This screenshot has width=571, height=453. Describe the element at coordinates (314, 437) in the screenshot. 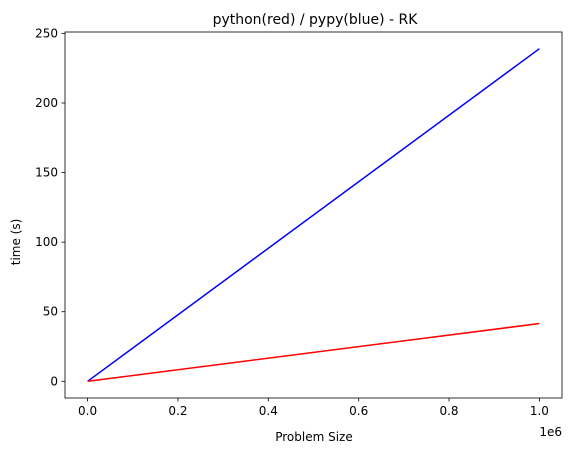

I see `x-axis-label: Problem Size` at that location.